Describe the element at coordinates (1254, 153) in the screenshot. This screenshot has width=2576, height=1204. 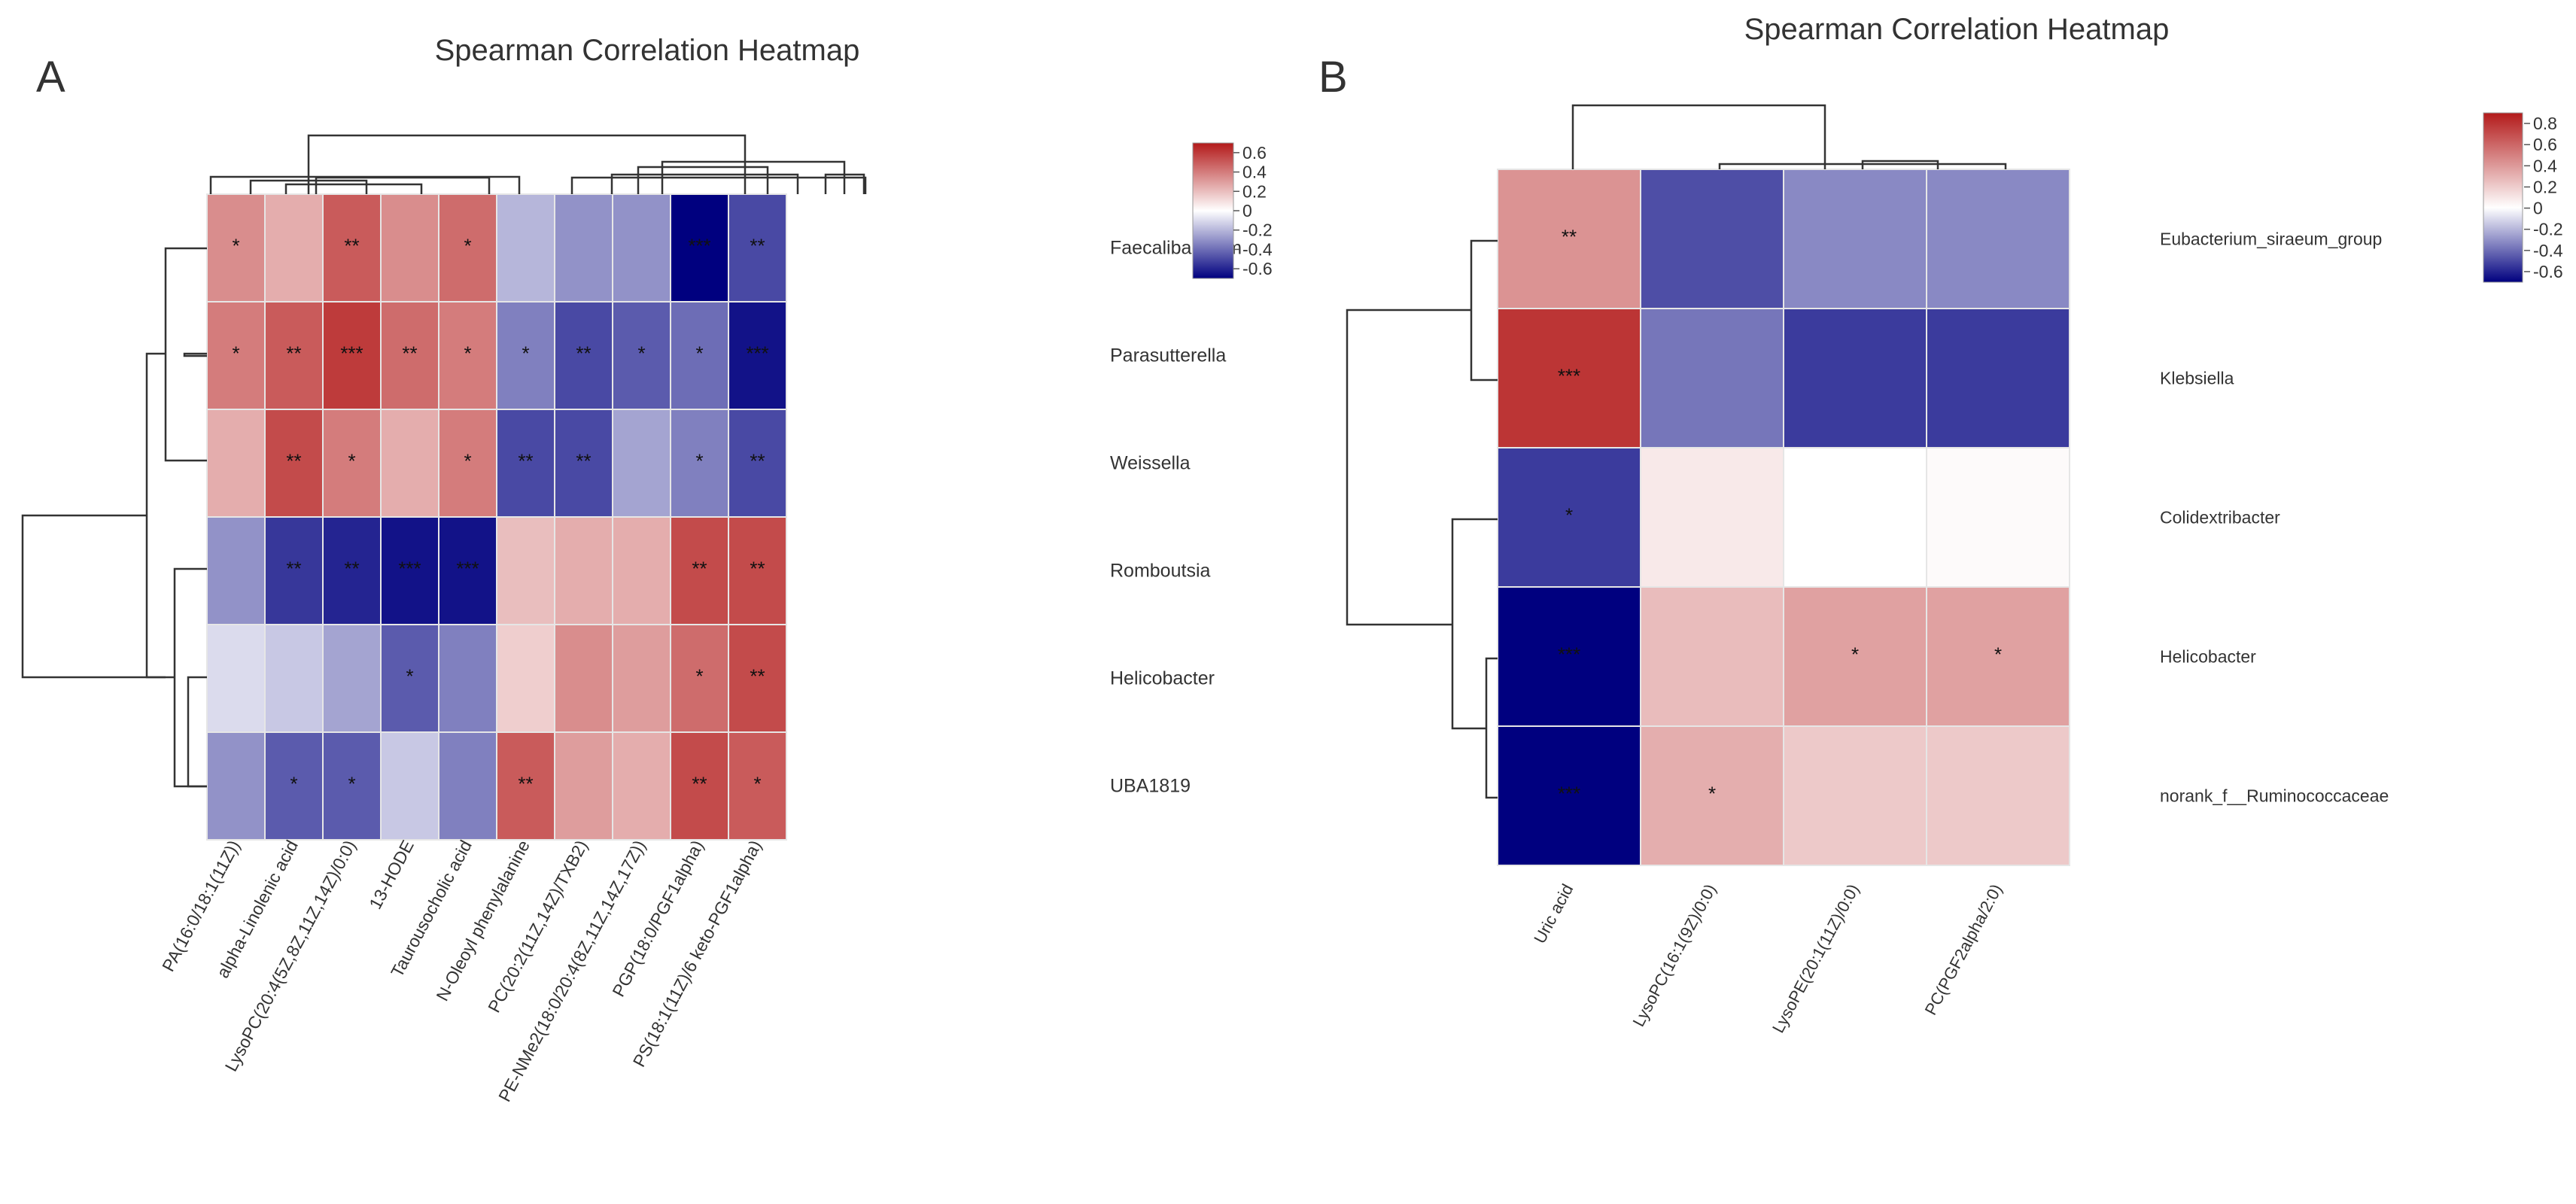
I see `colorbar-tick-label: 0.6` at that location.